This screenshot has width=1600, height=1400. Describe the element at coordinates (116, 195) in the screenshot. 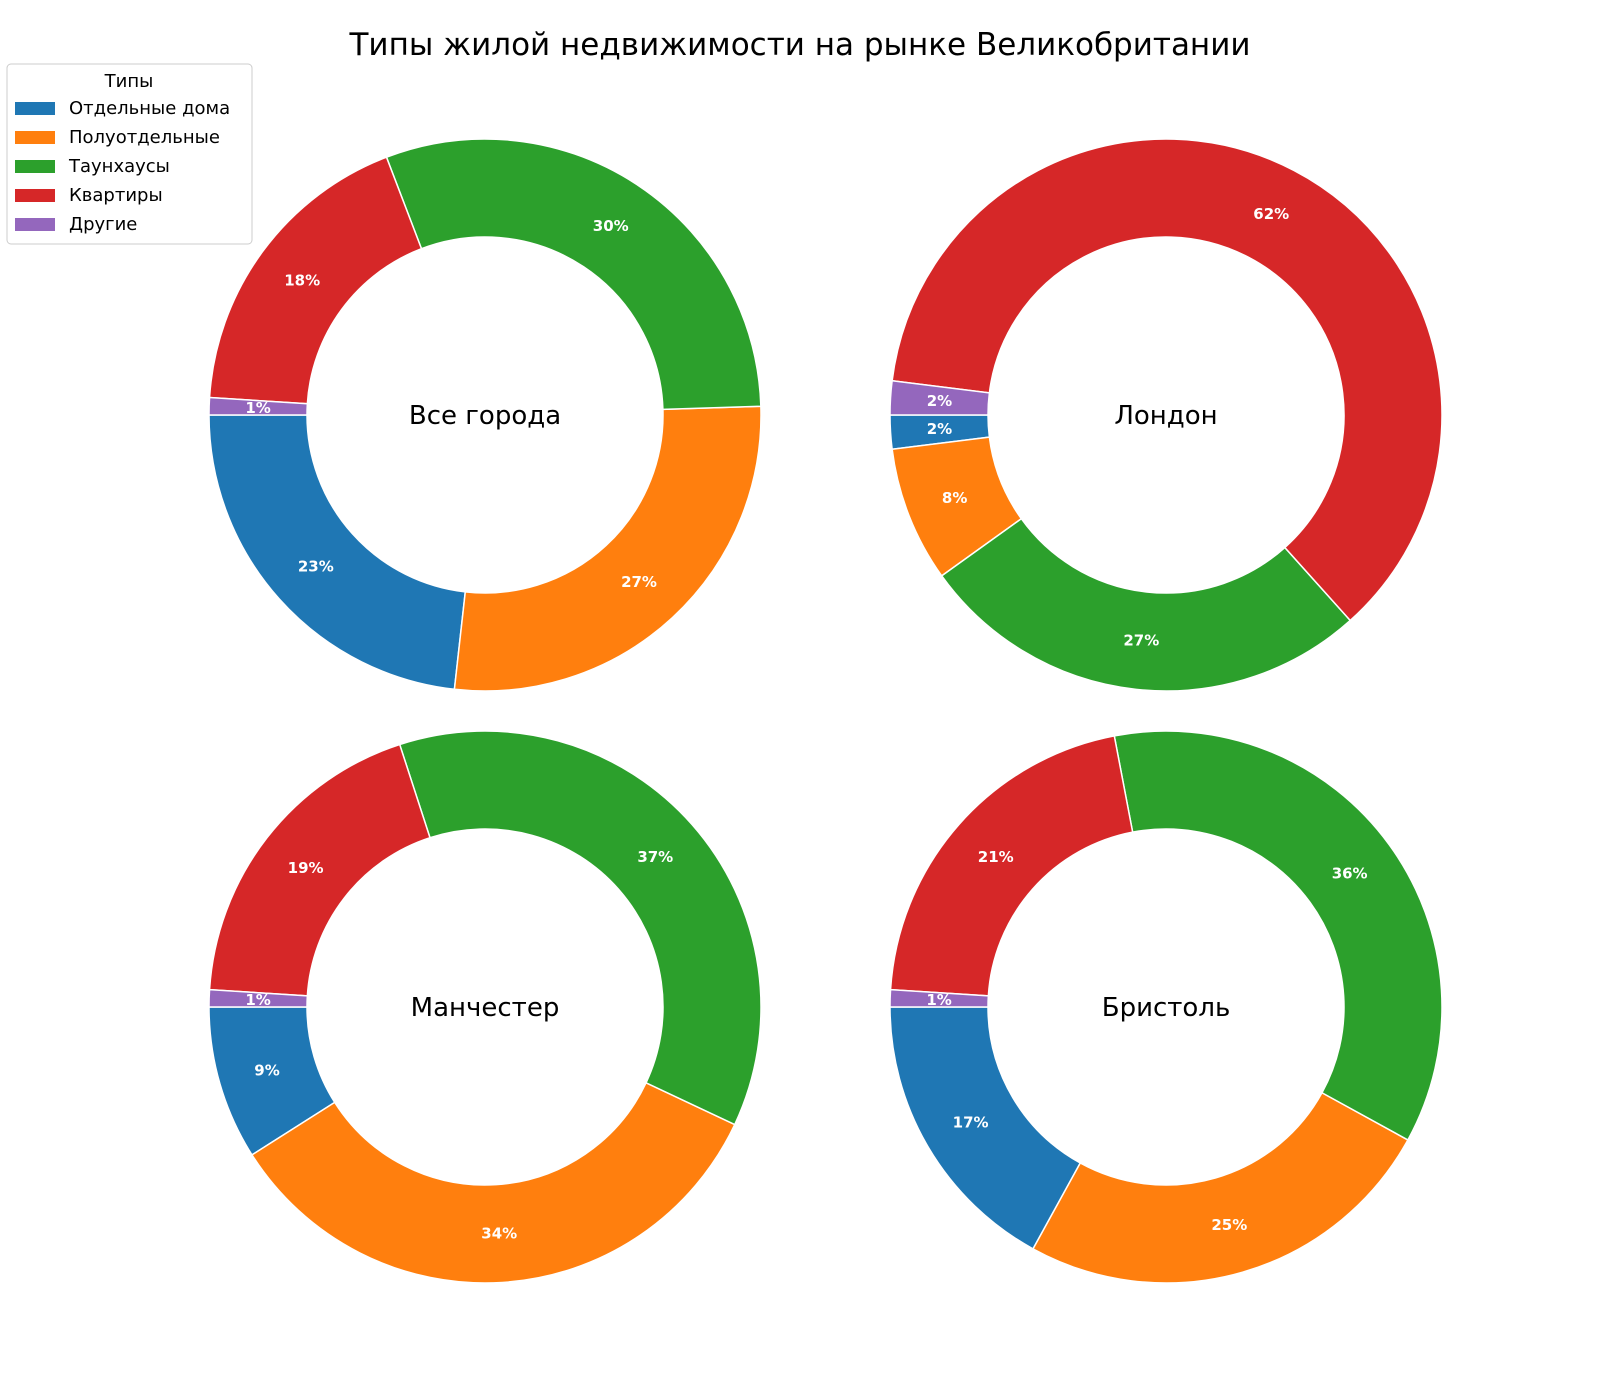

I see `legend-entry-label: Квартиры` at that location.